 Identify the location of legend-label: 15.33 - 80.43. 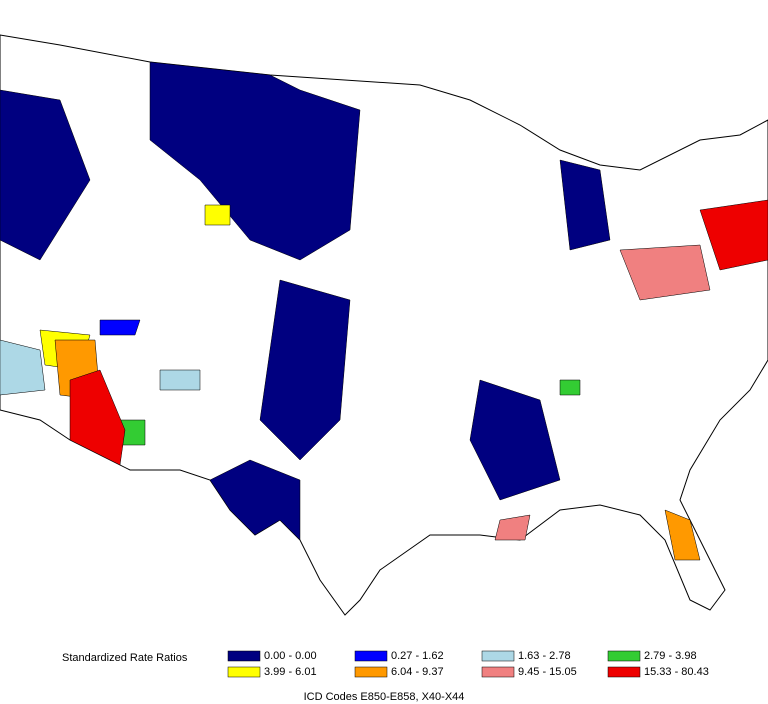
(676, 672).